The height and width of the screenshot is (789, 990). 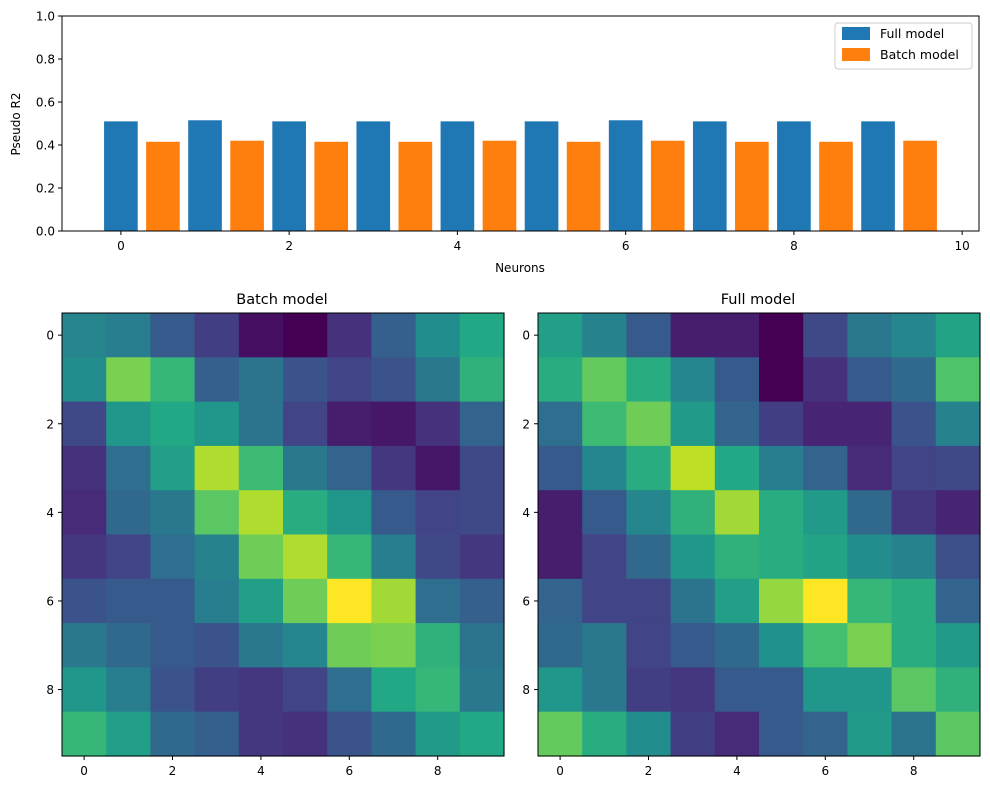 I want to click on bar-x-tick-label: 0, so click(x=121, y=246).